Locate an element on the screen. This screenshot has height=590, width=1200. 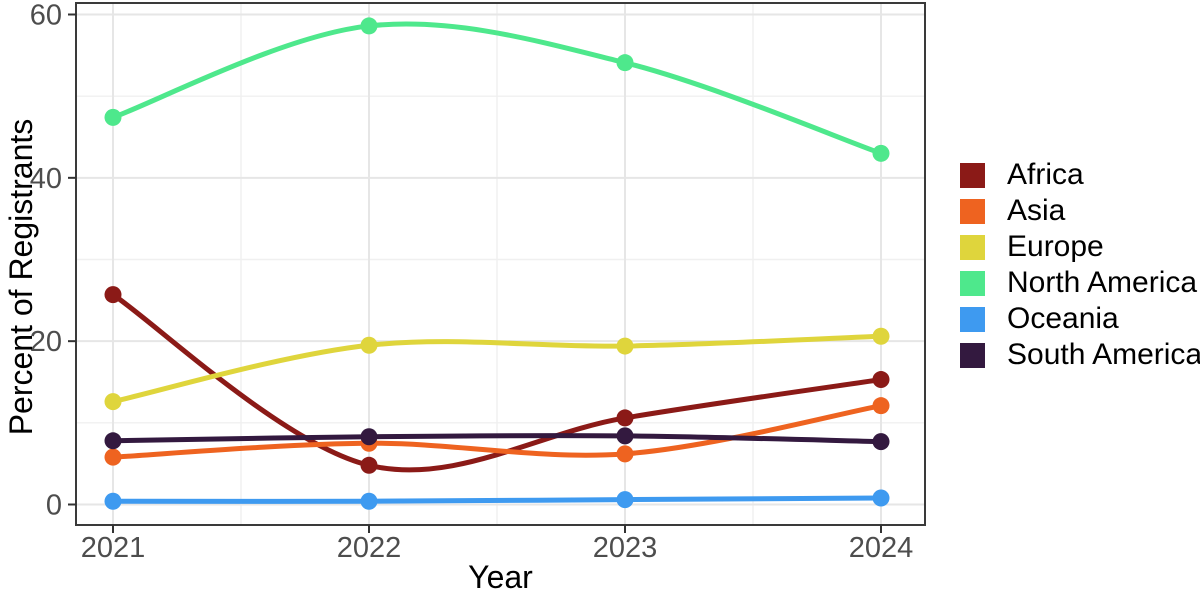
x-tick-label-2022: 2022 is located at coordinates (369, 548).